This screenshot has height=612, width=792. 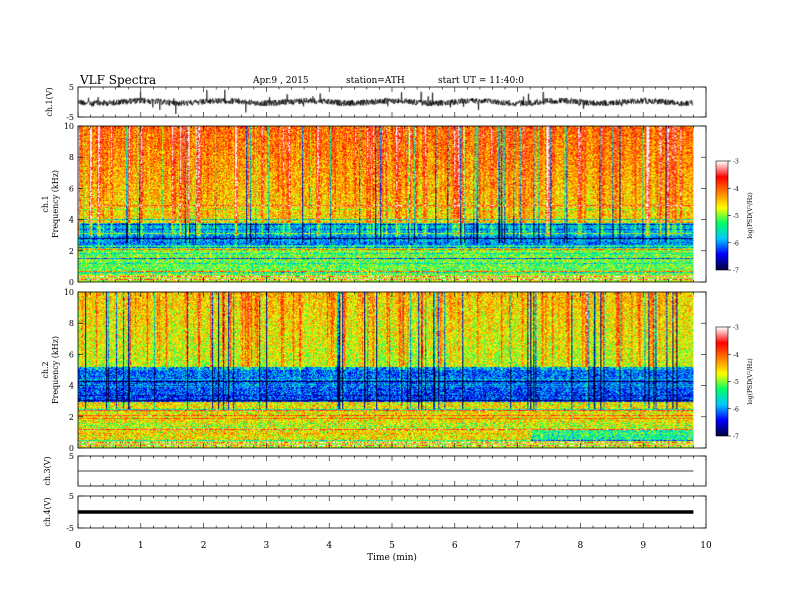 I want to click on ch1-colorbar: -3 -4 -5 -6 -7 log(PSD(V²/Hz), so click(x=734, y=217).